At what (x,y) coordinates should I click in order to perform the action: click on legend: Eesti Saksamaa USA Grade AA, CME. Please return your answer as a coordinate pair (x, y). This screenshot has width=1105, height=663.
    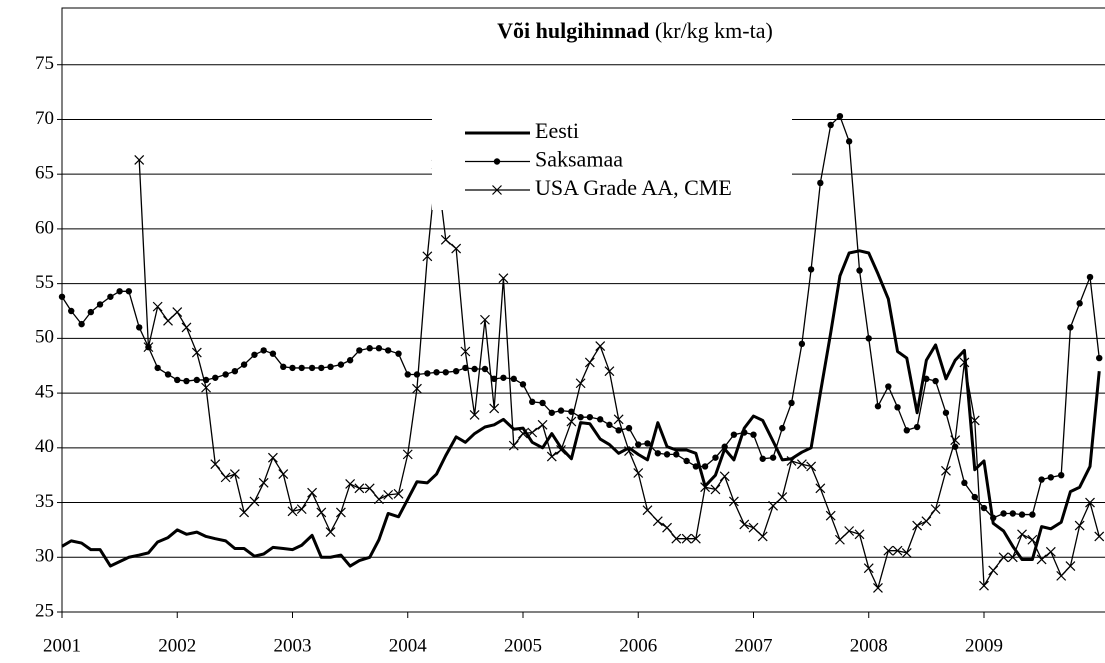
    Looking at the image, I should click on (612, 160).